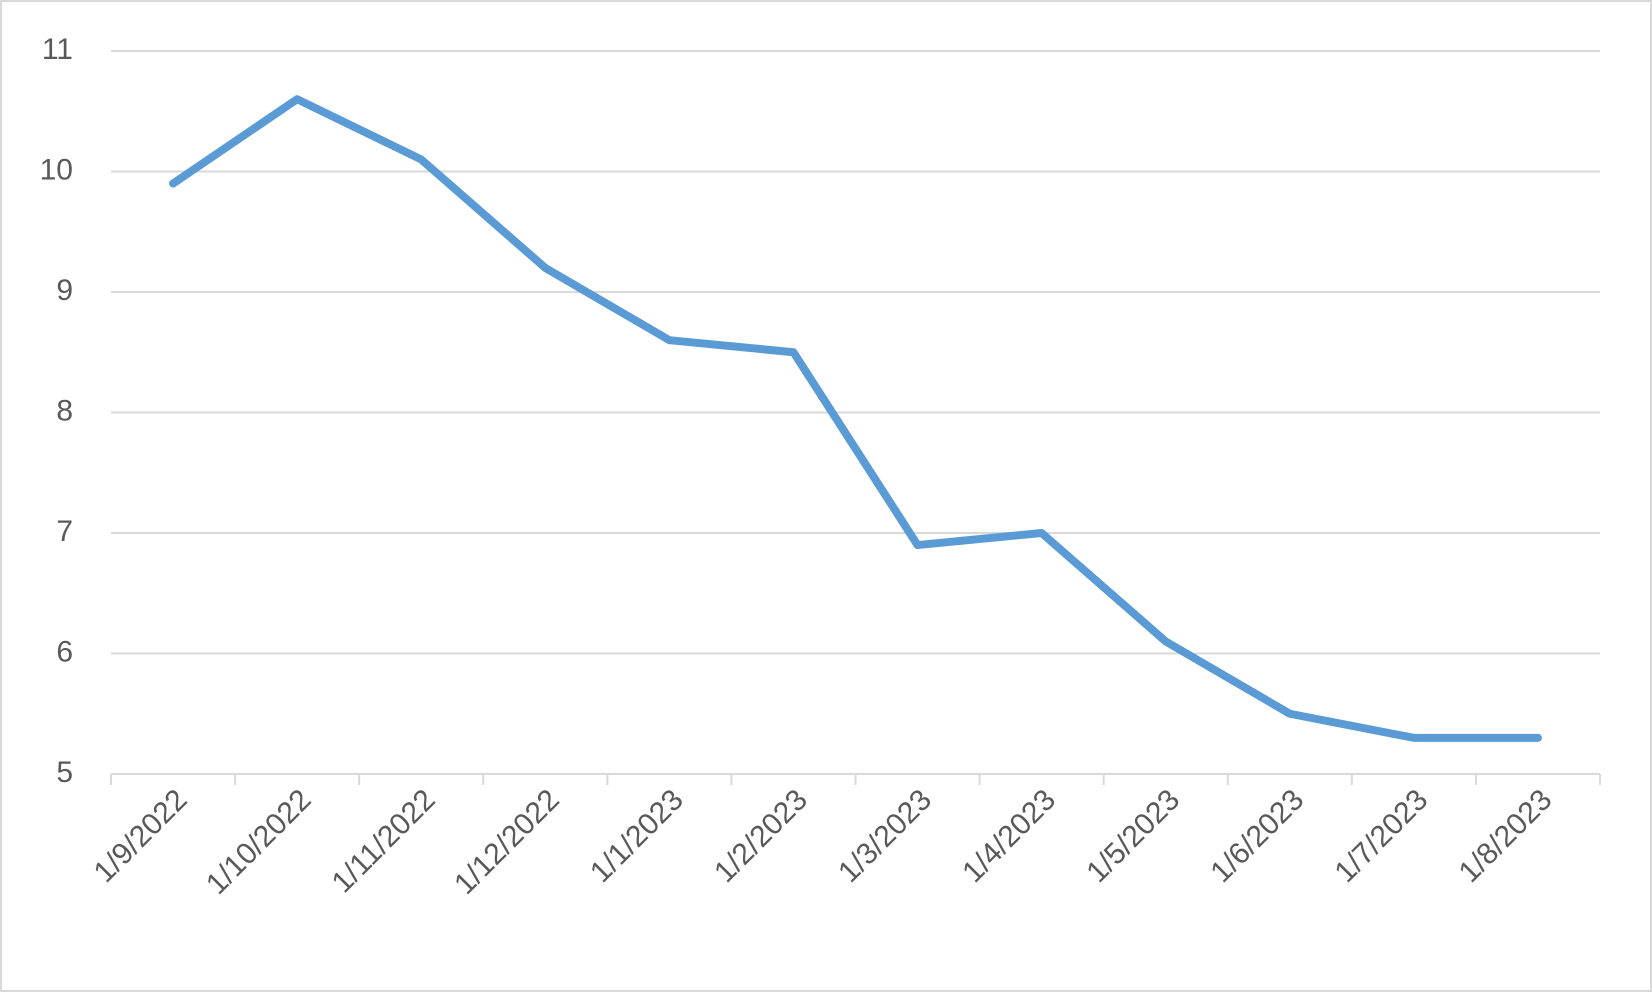 Image resolution: width=1652 pixels, height=992 pixels. Describe the element at coordinates (64, 410) in the screenshot. I see `y-tick-label: 8` at that location.